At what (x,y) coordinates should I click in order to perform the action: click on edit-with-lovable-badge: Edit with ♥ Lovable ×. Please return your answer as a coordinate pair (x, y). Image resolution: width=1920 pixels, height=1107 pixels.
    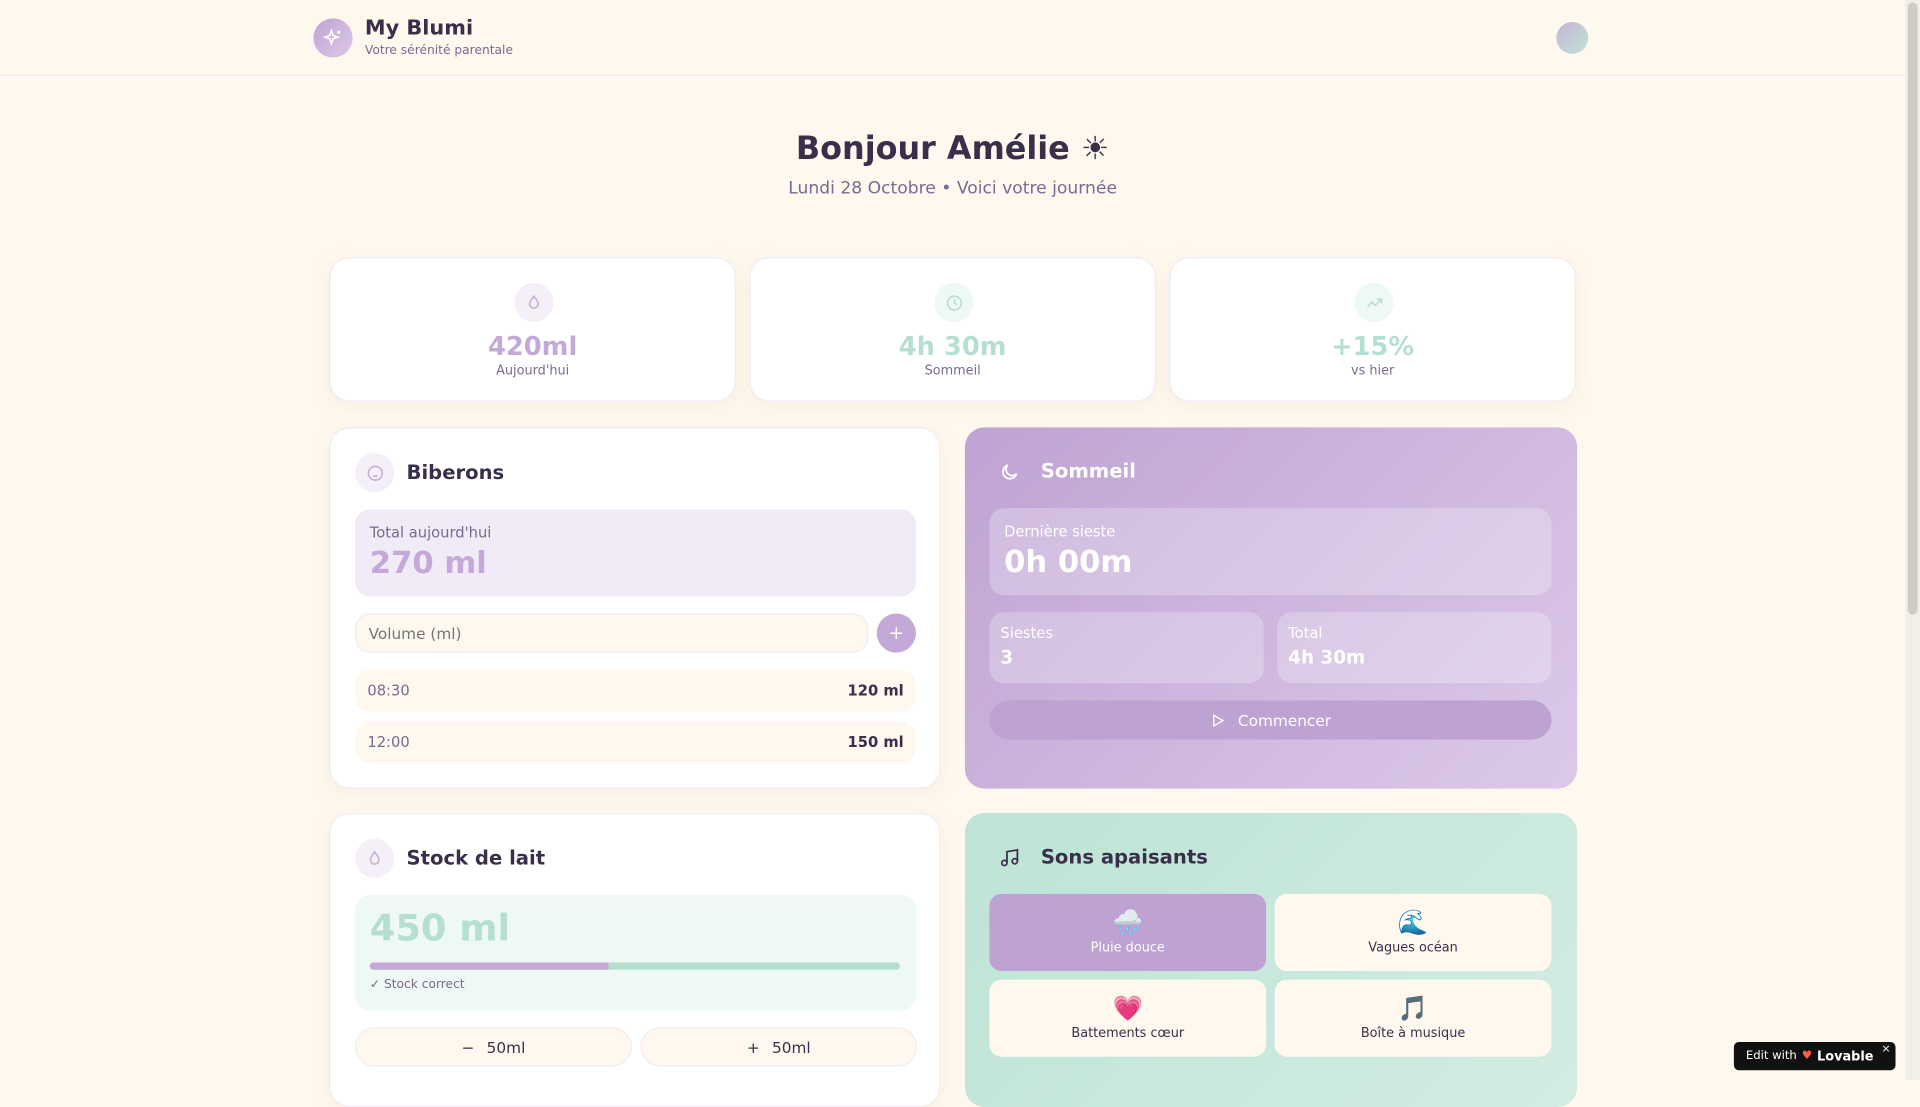
    Looking at the image, I should click on (1814, 1056).